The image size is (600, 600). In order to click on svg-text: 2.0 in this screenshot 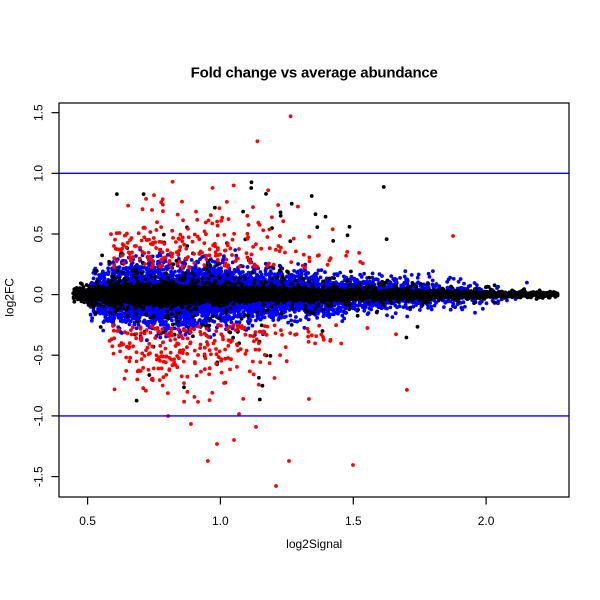, I will do `click(486, 521)`.